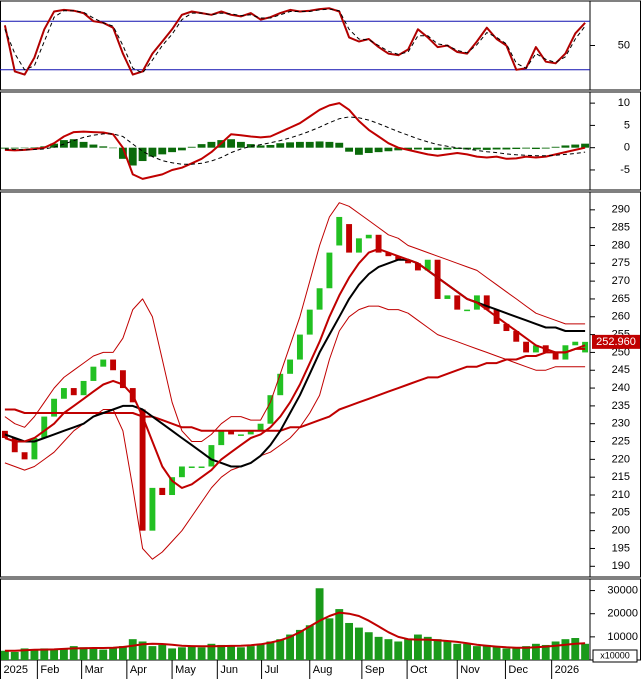  Describe the element at coordinates (272, 670) in the screenshot. I see `x-tick-label: Jul` at that location.